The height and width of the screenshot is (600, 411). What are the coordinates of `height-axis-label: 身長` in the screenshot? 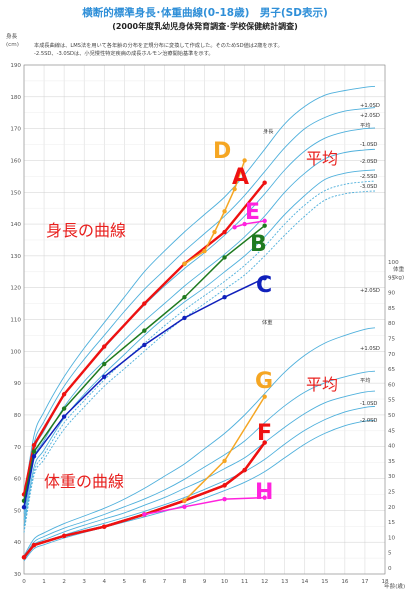 It's located at (12, 36).